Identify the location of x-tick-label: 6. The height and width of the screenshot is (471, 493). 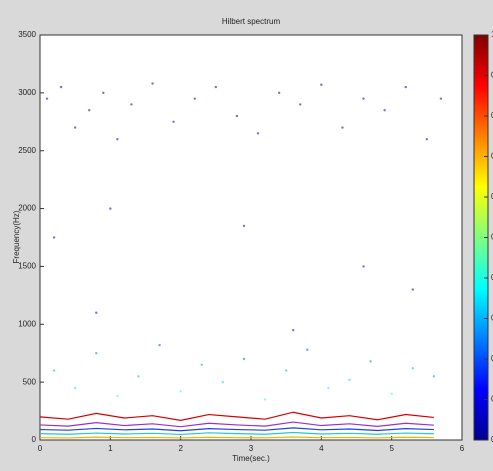
(462, 448).